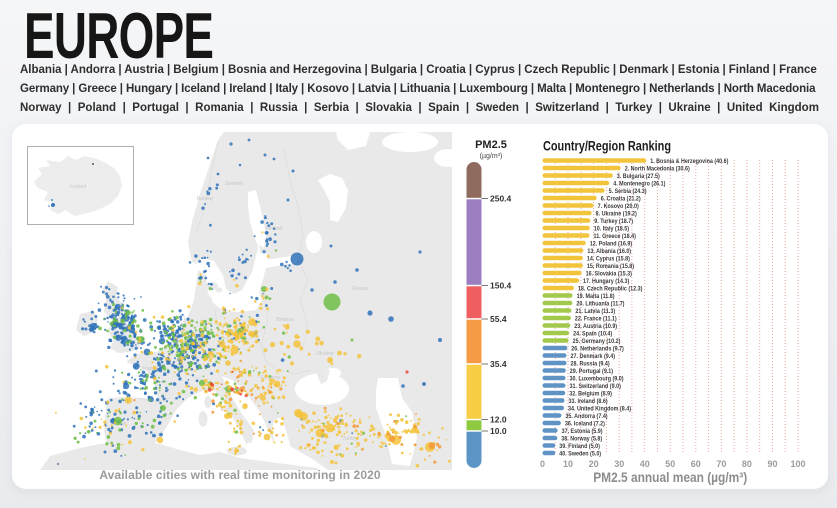  What do you see at coordinates (599, 409) in the screenshot?
I see `svg-text: 34. United Kingdom (8.4)` at bounding box center [599, 409].